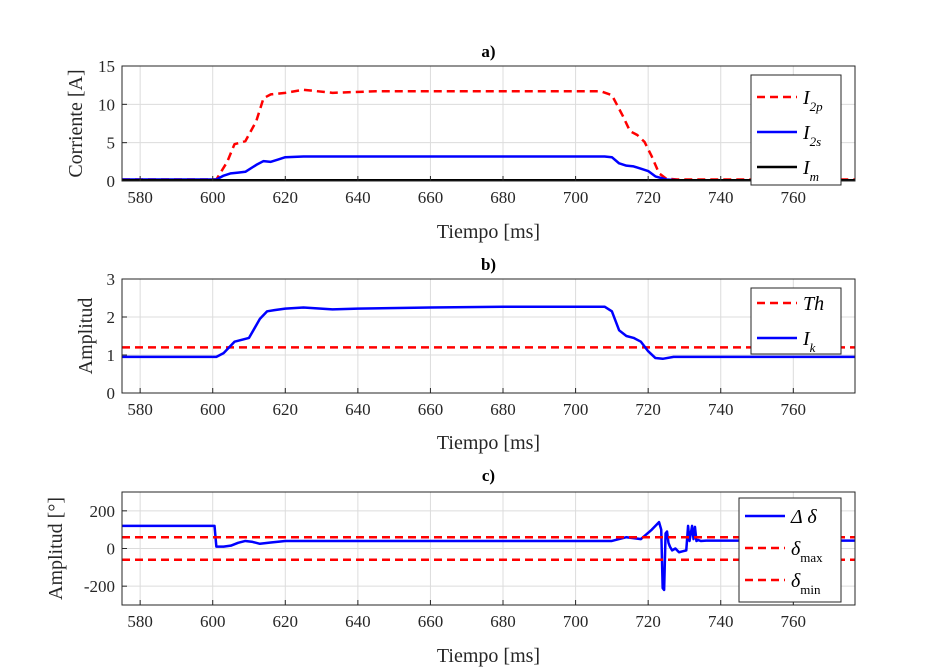  Describe the element at coordinates (111, 317) in the screenshot. I see `y-tick-label: 2` at that location.